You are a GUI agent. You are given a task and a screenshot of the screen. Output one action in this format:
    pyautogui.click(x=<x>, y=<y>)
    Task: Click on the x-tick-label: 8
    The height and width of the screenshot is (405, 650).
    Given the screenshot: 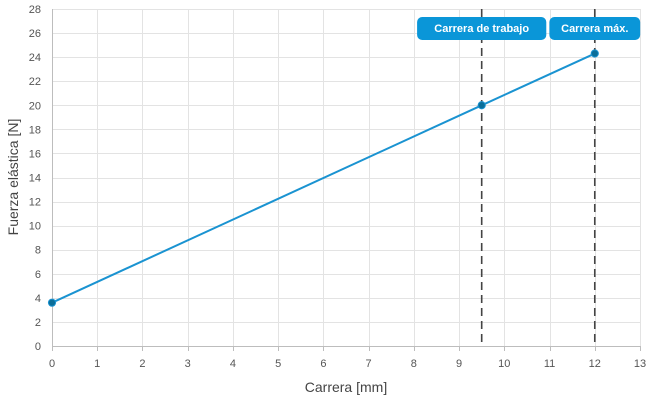 What is the action you would take?
    pyautogui.click(x=414, y=364)
    